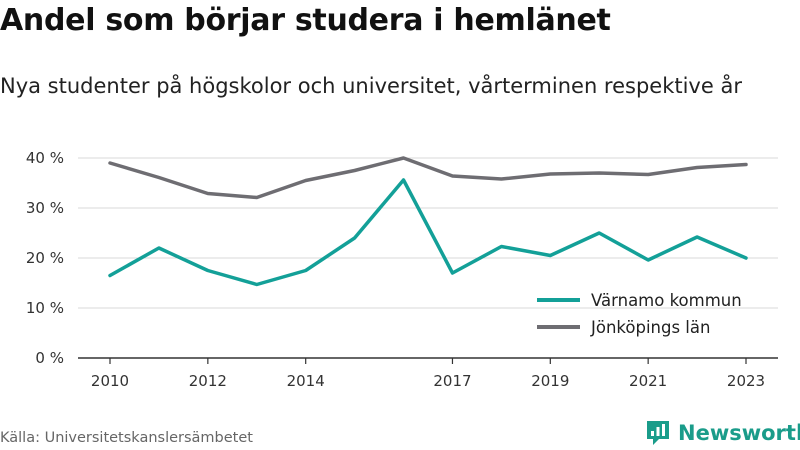 Image resolution: width=800 pixels, height=450 pixels. Describe the element at coordinates (45, 158) in the screenshot. I see `y-tick-label: 40 %` at that location.